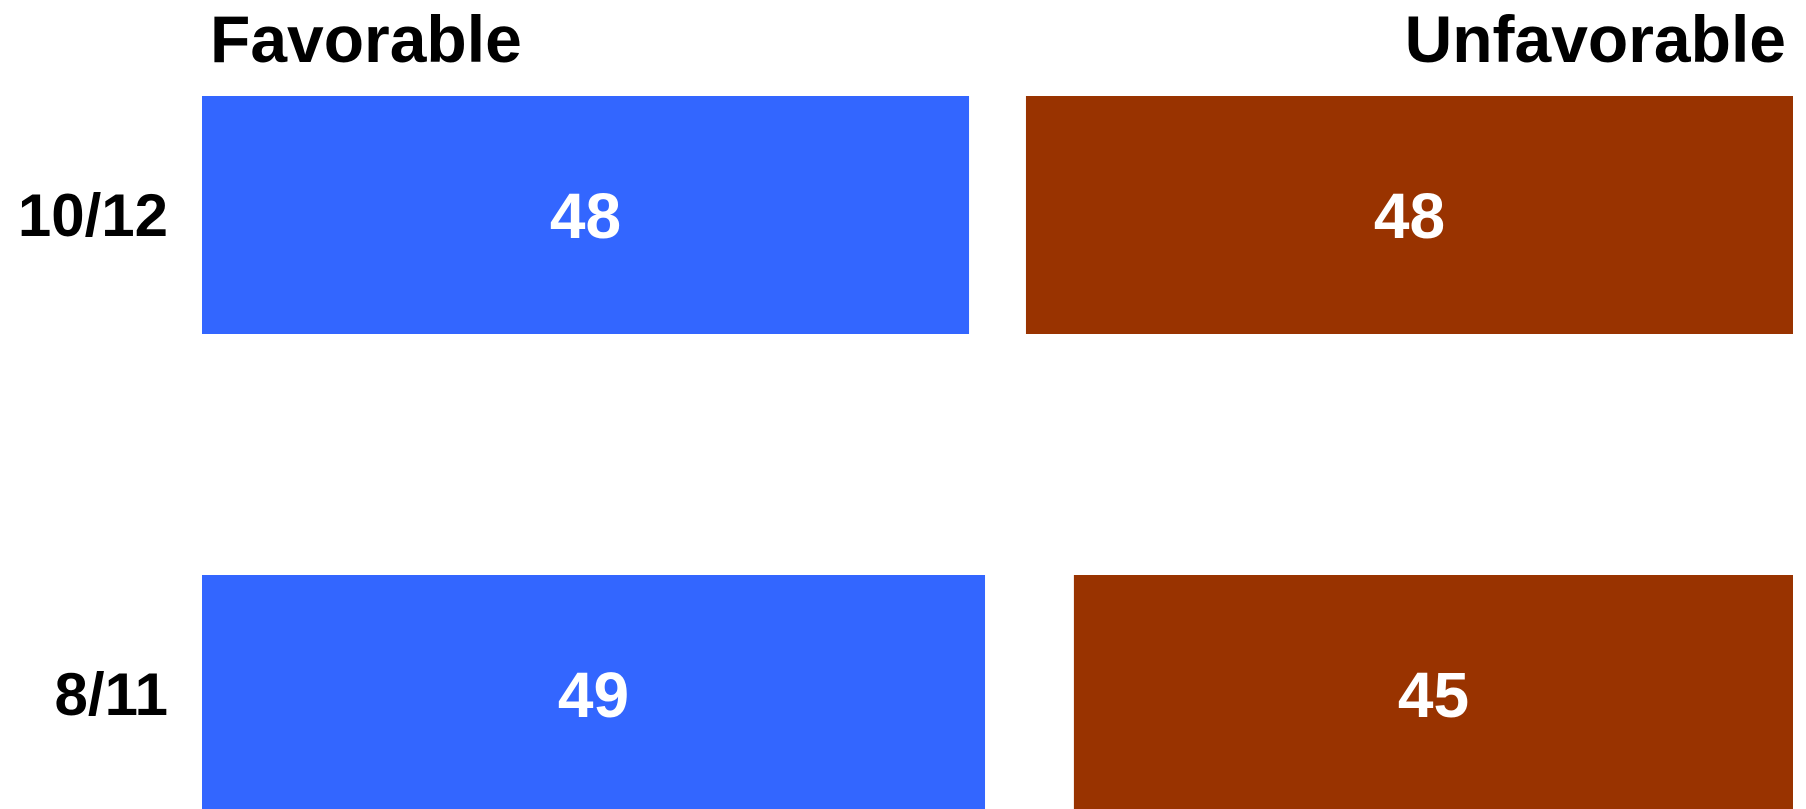 The height and width of the screenshot is (809, 1806). I want to click on favorable-value-label-8-11: 49, so click(593, 695).